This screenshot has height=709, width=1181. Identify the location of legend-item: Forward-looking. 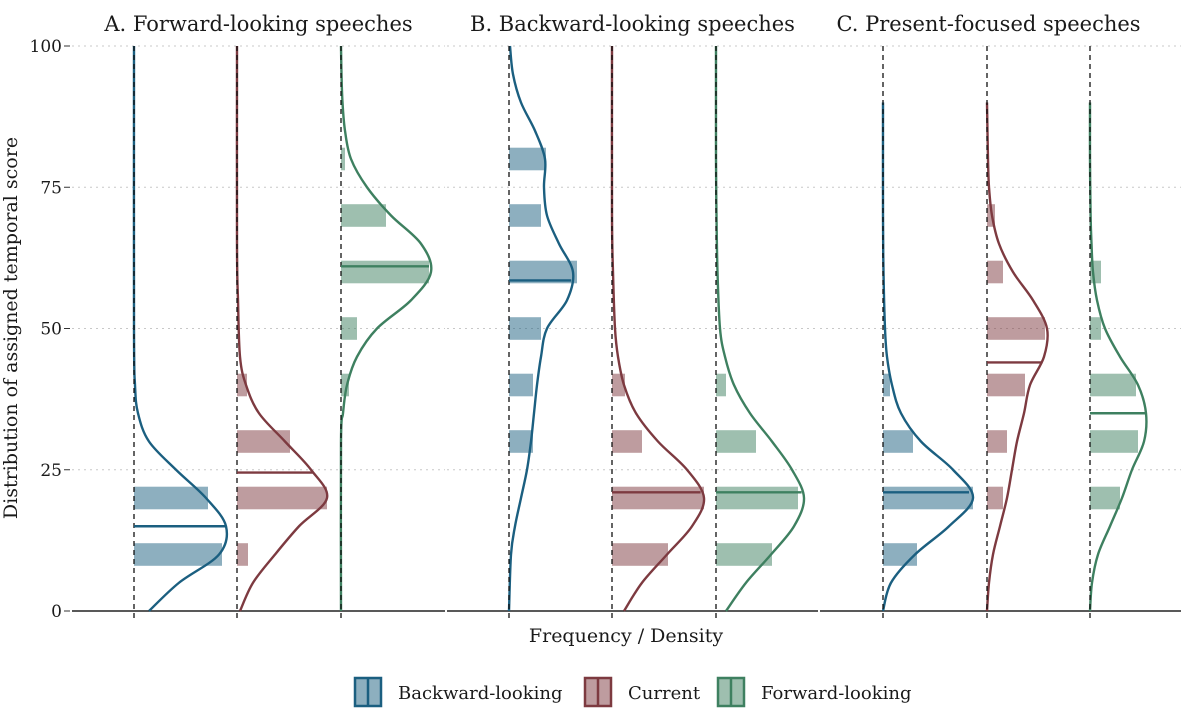
(814, 692).